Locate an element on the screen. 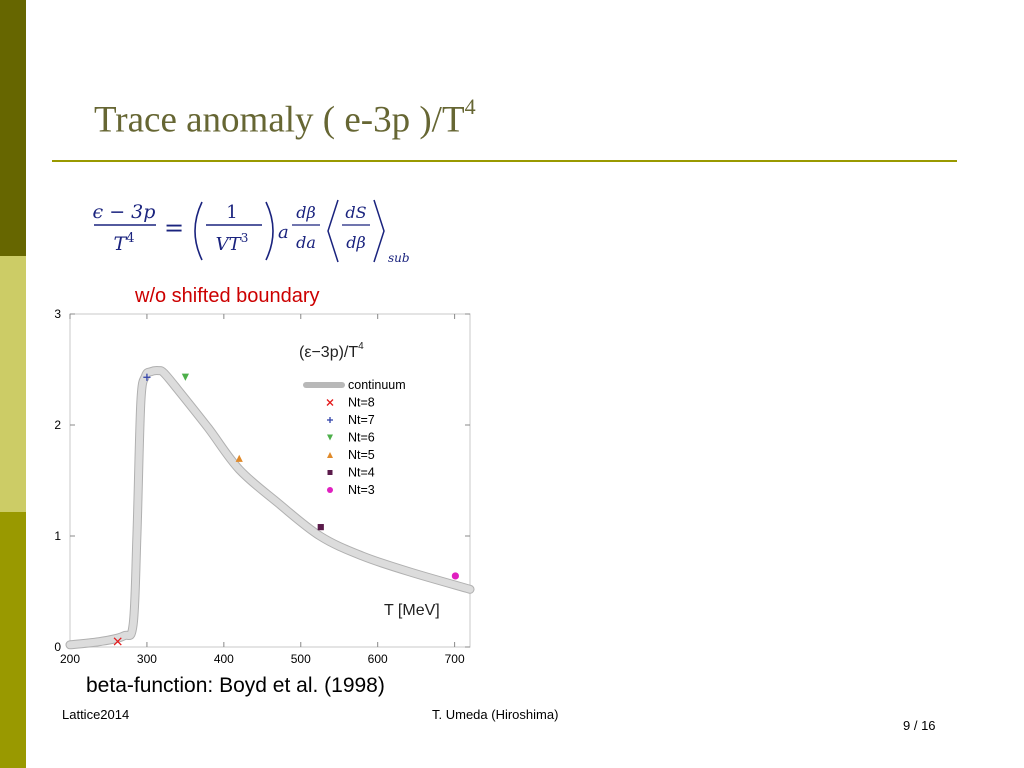 Image resolution: width=1024 pixels, height=768 pixels. x-axis-label: T [MeV] is located at coordinates (412, 610).